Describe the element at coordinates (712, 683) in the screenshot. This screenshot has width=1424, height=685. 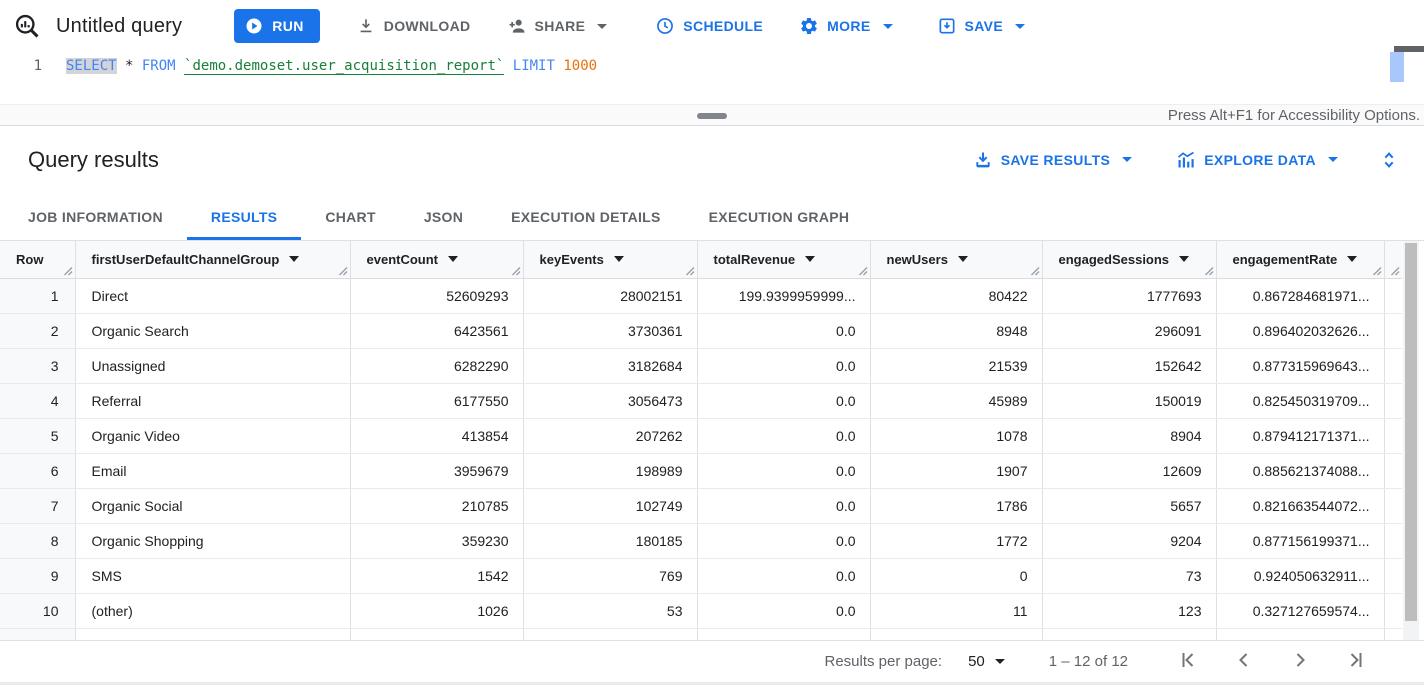
I see `bottom-scrollbar-track` at that location.